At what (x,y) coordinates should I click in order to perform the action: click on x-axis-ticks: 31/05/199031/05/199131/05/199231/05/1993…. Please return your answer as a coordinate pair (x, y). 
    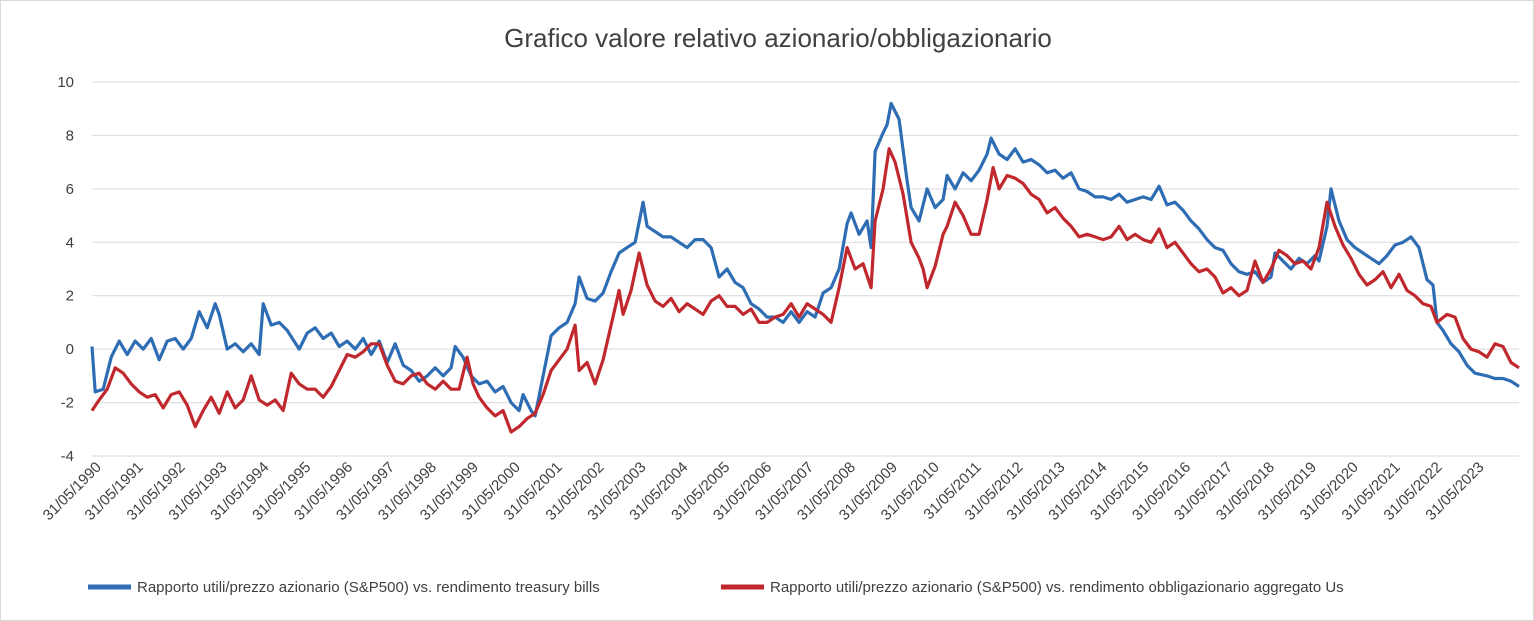
    Looking at the image, I should click on (764, 491).